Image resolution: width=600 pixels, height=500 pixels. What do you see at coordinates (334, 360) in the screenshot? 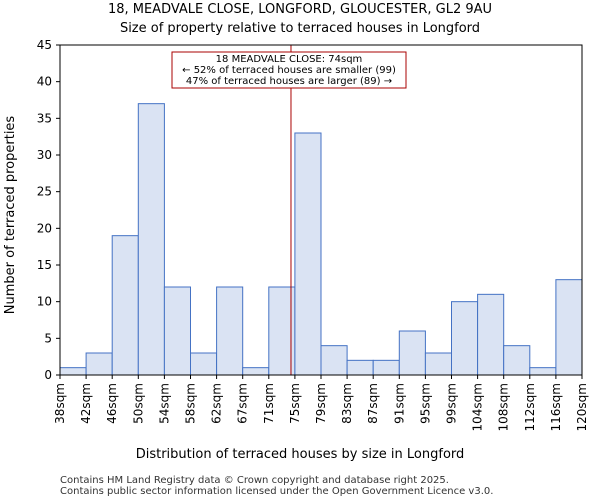
I see `bar-79sqm` at bounding box center [334, 360].